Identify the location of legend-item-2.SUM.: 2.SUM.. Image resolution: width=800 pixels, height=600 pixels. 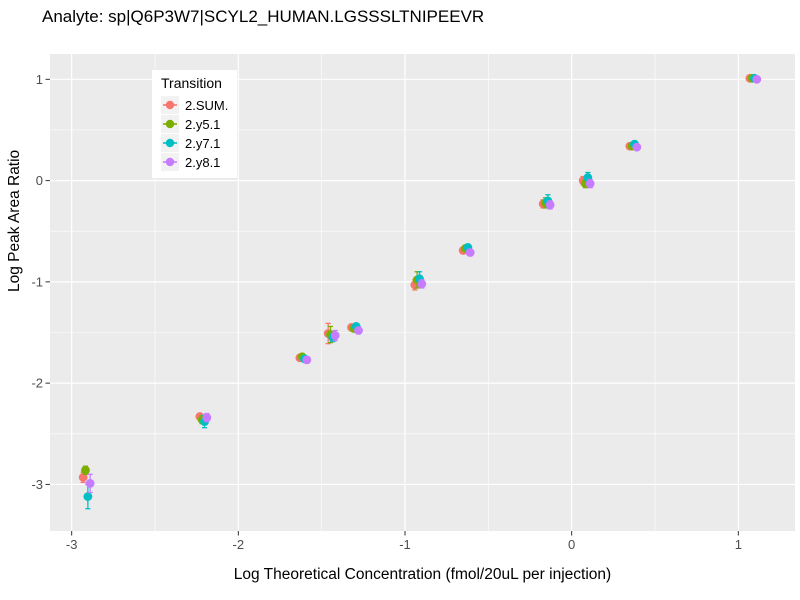
(194, 105).